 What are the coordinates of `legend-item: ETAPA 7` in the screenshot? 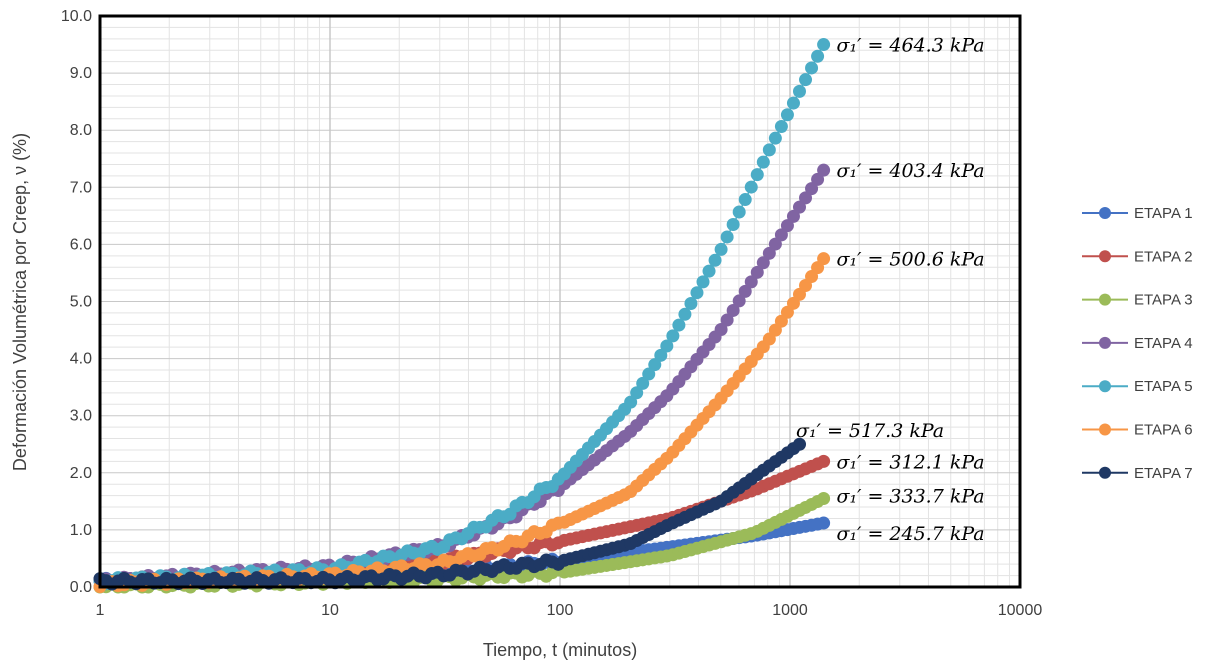 It's located at (1137, 473).